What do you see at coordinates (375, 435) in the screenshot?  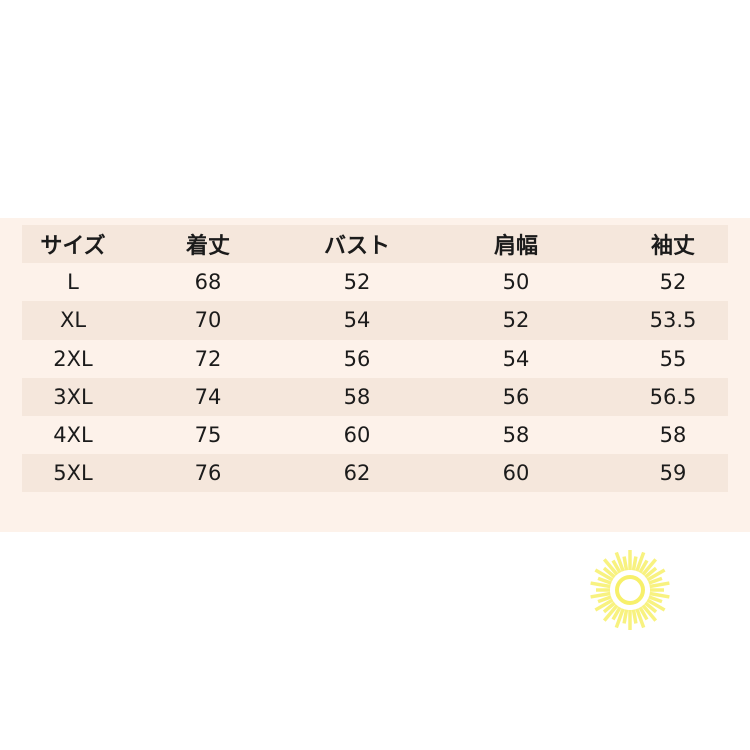 I see `table-row: 4XL 75 60 58 58` at bounding box center [375, 435].